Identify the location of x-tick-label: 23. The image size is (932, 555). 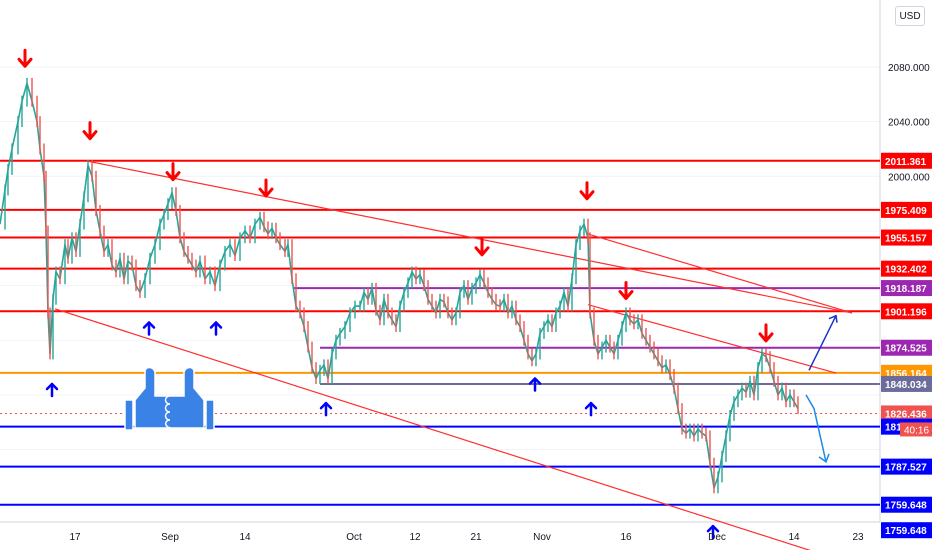
(858, 537).